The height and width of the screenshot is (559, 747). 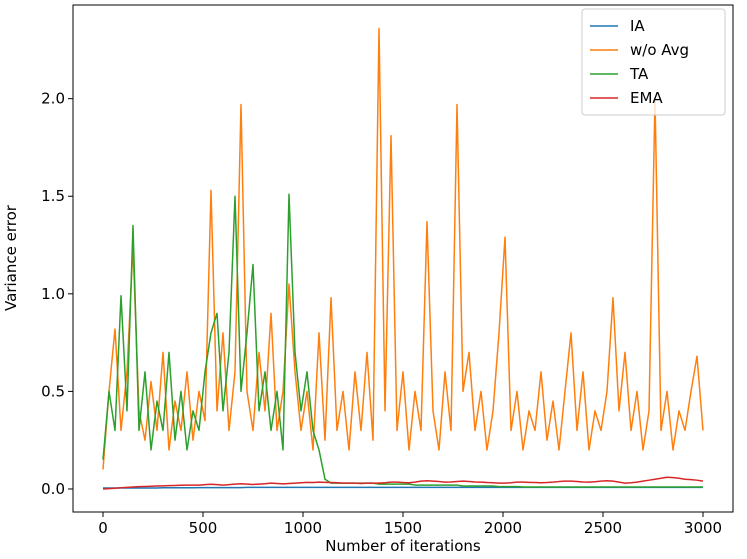 What do you see at coordinates (11, 257) in the screenshot?
I see `y-axis-label: Variance error` at bounding box center [11, 257].